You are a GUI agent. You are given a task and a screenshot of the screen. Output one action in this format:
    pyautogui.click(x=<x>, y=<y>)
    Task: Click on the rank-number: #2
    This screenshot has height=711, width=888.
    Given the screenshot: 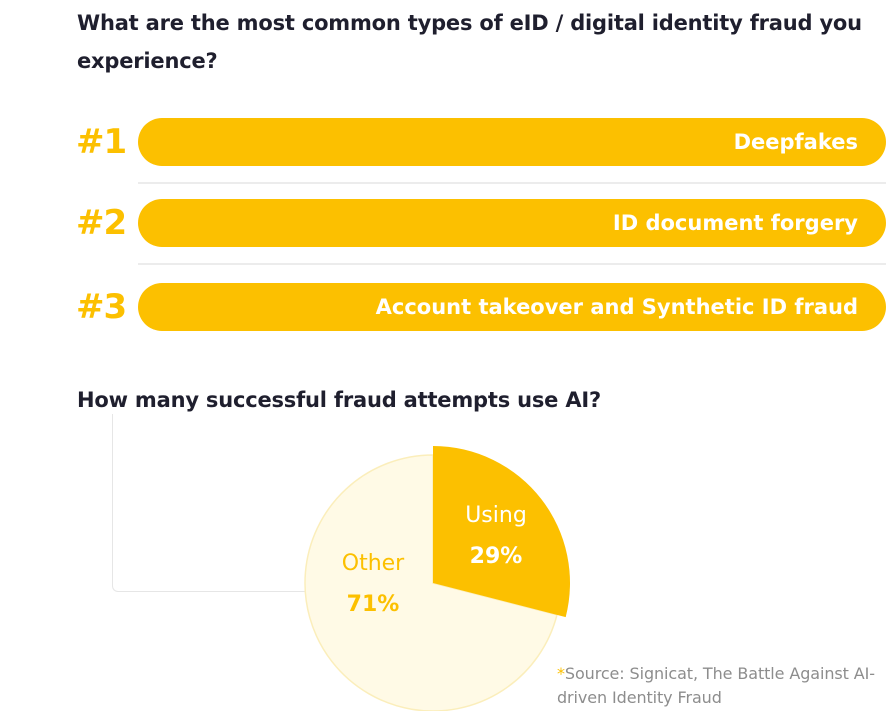 What is the action you would take?
    pyautogui.click(x=101, y=223)
    